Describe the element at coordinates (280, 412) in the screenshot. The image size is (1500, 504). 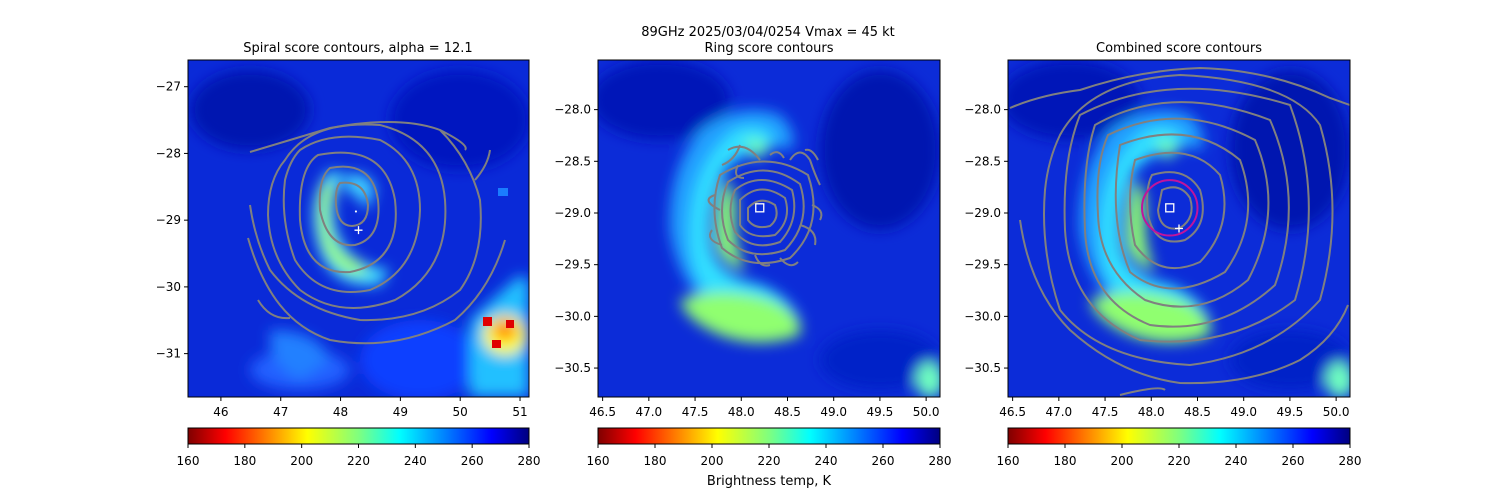
I see `x-tick-label: 47` at that location.